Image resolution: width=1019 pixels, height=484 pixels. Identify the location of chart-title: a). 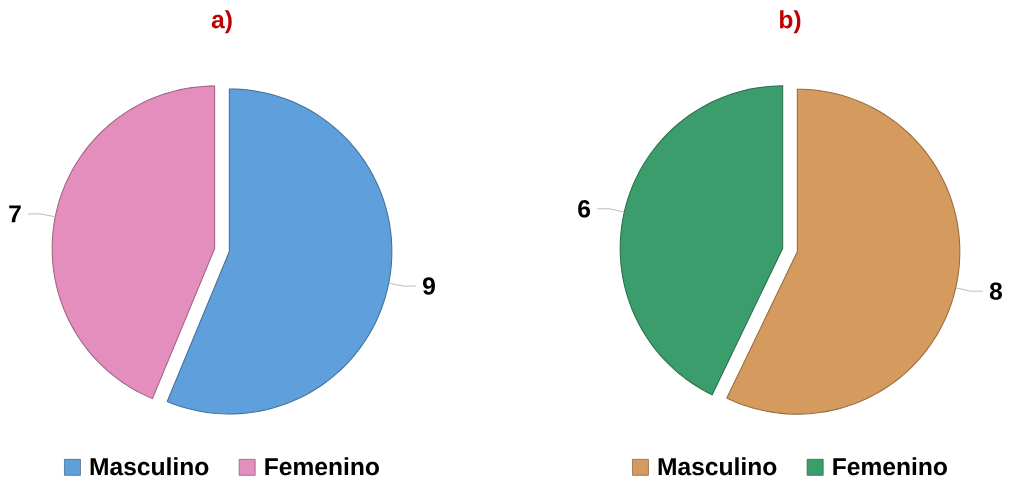
(221, 22).